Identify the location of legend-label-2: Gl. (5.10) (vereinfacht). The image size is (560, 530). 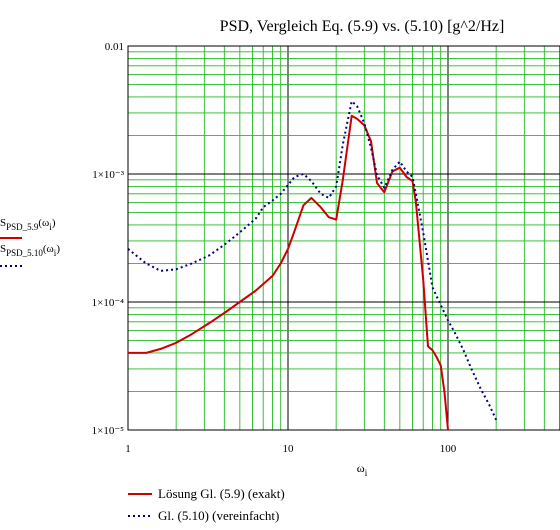
(218, 515).